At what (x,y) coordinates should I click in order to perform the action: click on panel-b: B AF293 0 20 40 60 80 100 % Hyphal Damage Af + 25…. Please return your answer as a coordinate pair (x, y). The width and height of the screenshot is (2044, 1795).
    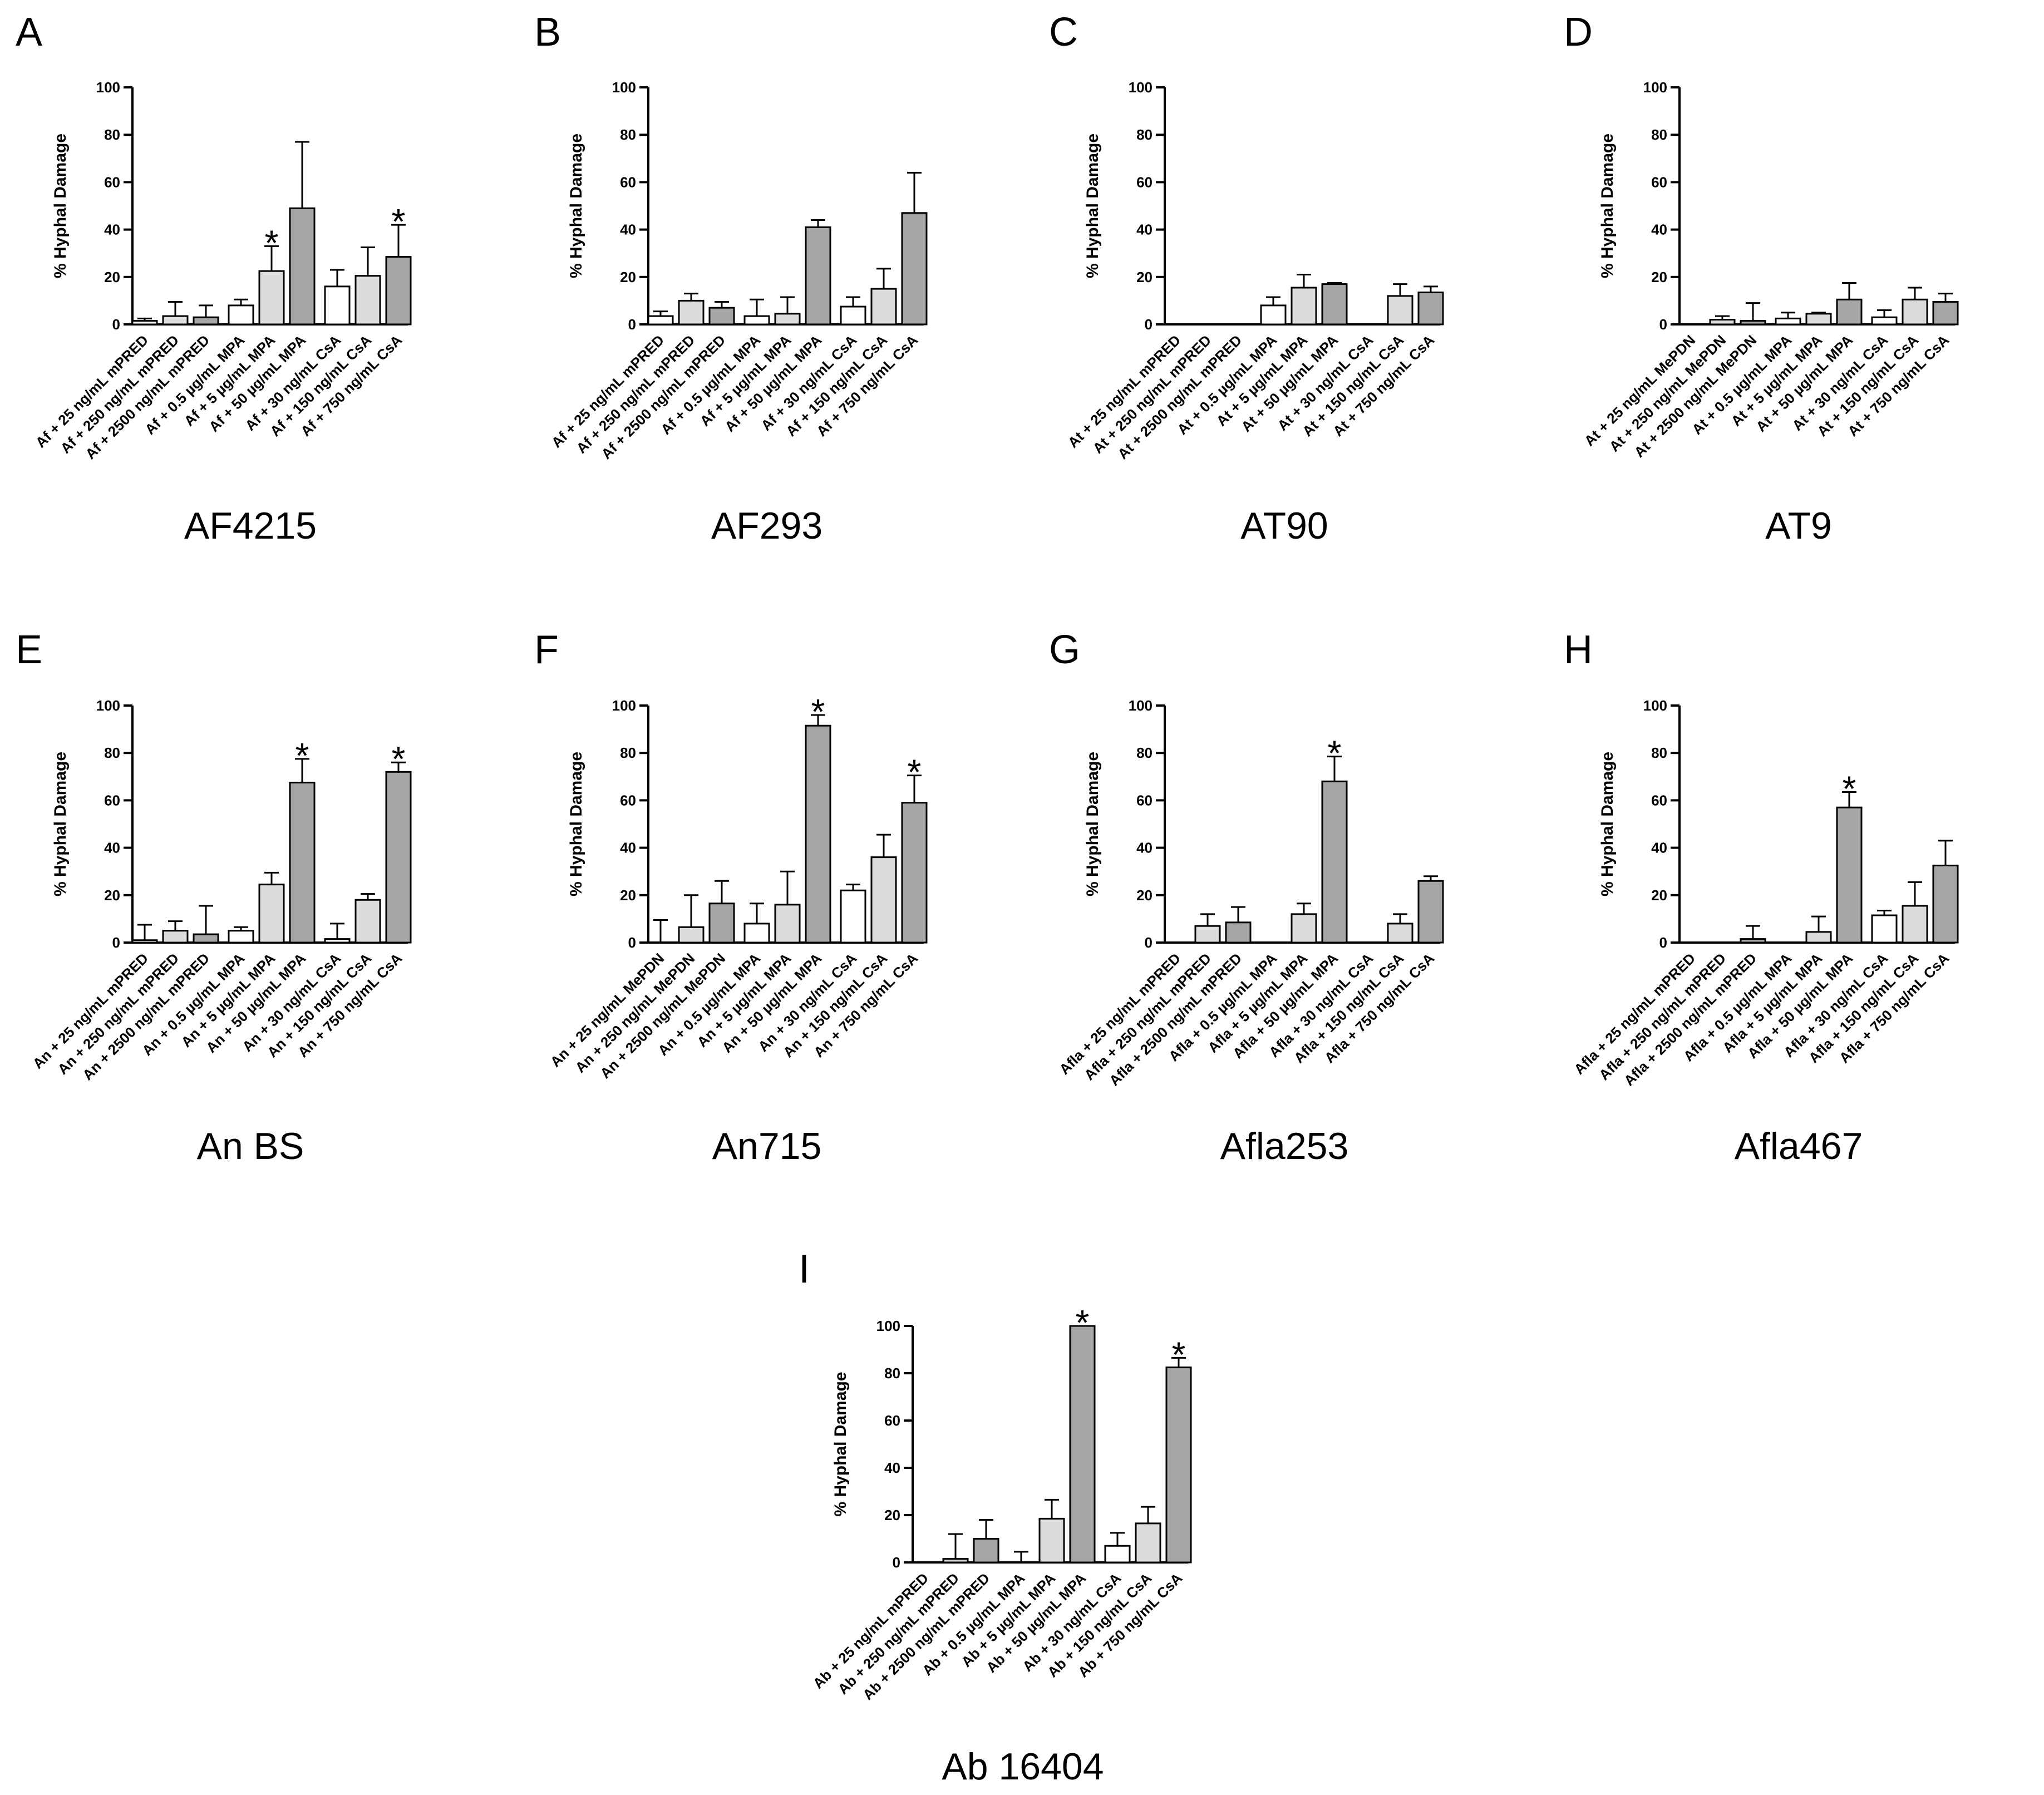
    Looking at the image, I should click on (731, 278).